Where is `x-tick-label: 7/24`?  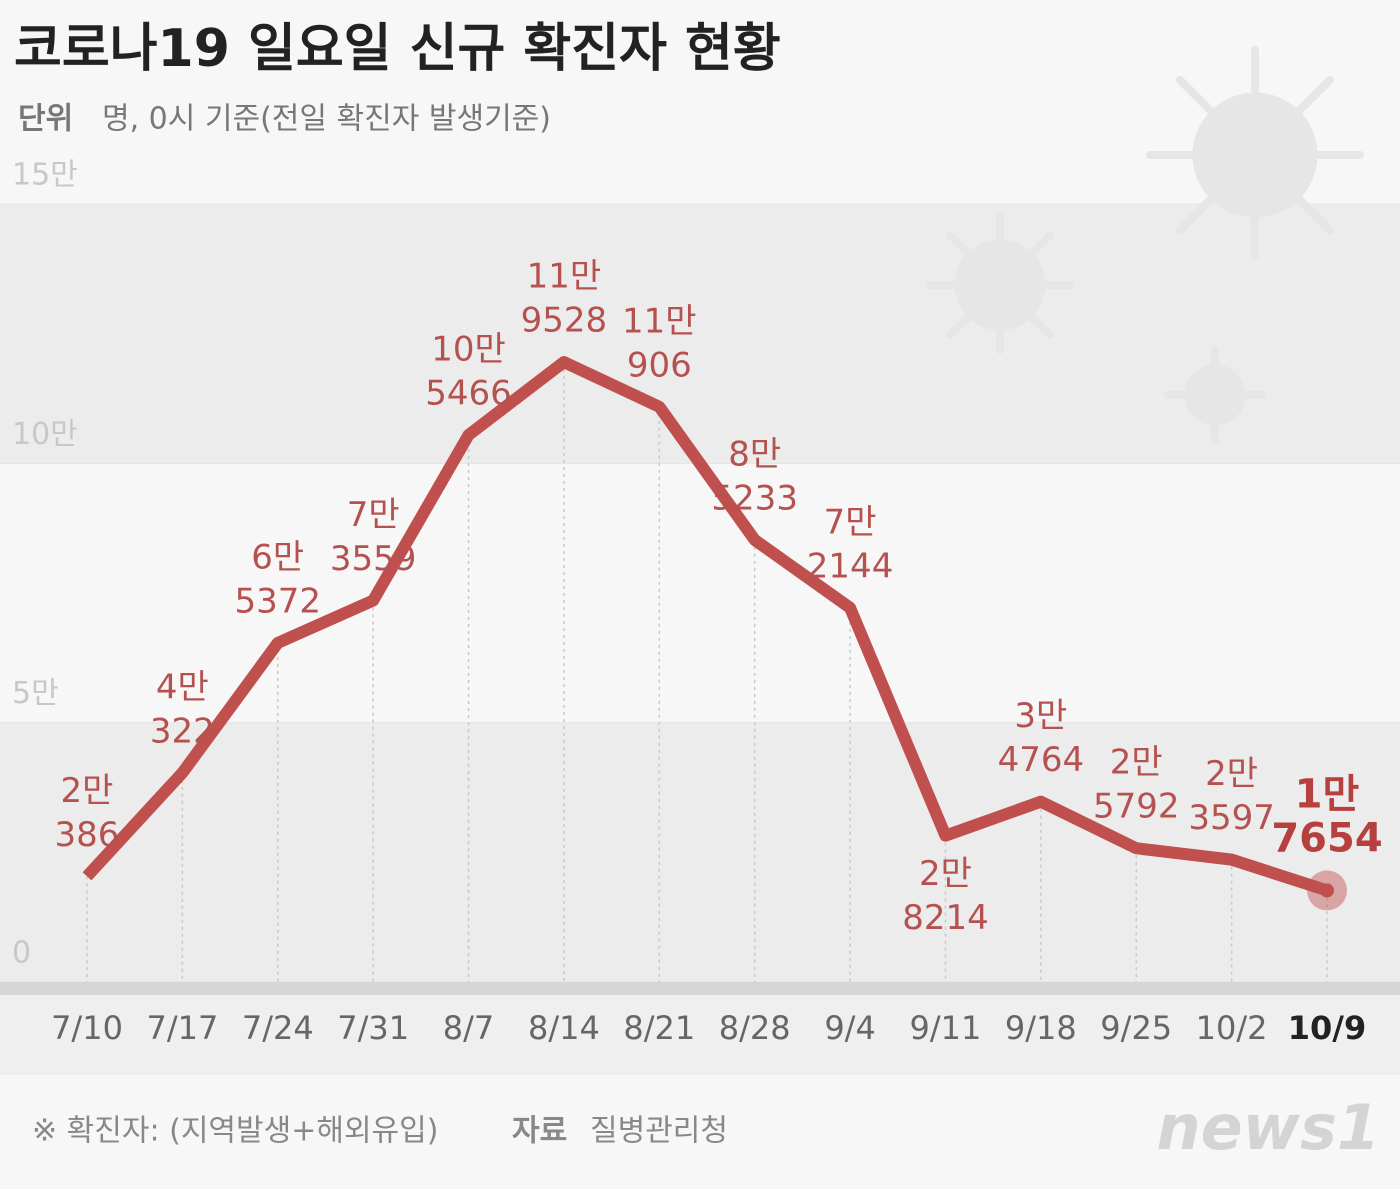
x-tick-label: 7/24 is located at coordinates (278, 1028).